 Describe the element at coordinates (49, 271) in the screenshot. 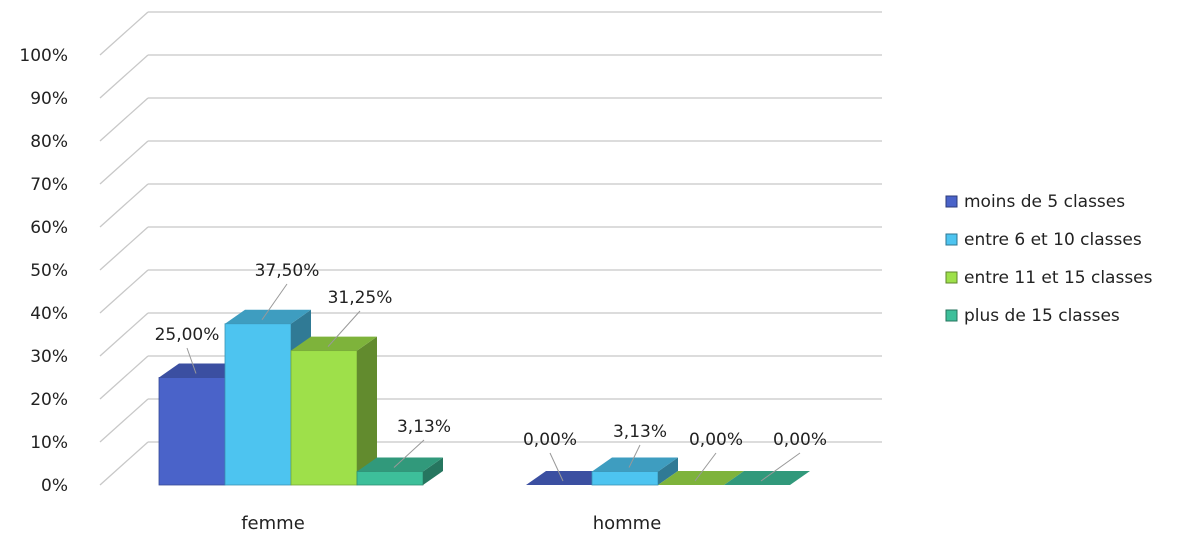

I see `y-tick-label: 50%` at that location.